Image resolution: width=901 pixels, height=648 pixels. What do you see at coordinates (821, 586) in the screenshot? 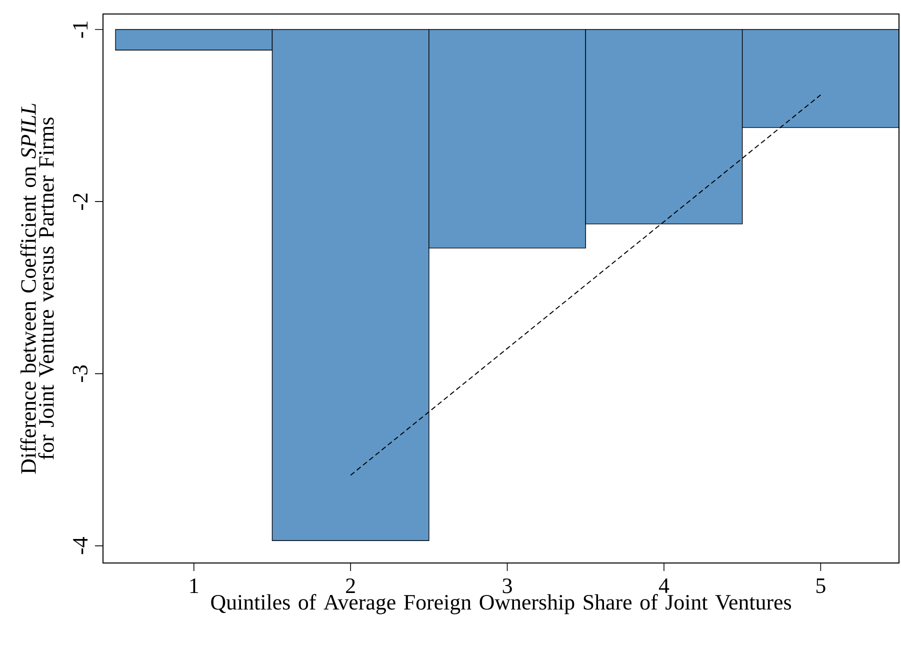
I see `x-tick-label: 5` at bounding box center [821, 586].